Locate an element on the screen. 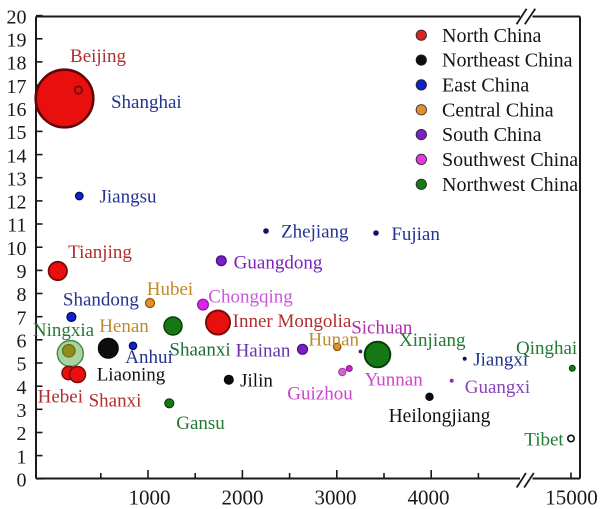 The image size is (600, 509). svg-text: 20 is located at coordinates (17, 17).